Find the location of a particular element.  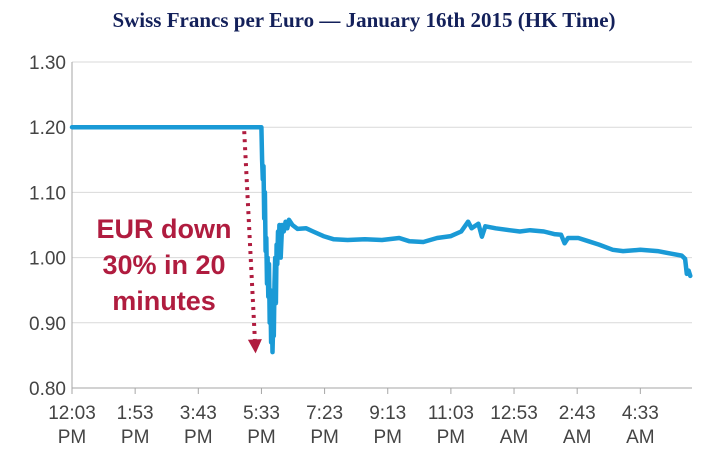

x-tick-label: 7:23 PM is located at coordinates (324, 425).